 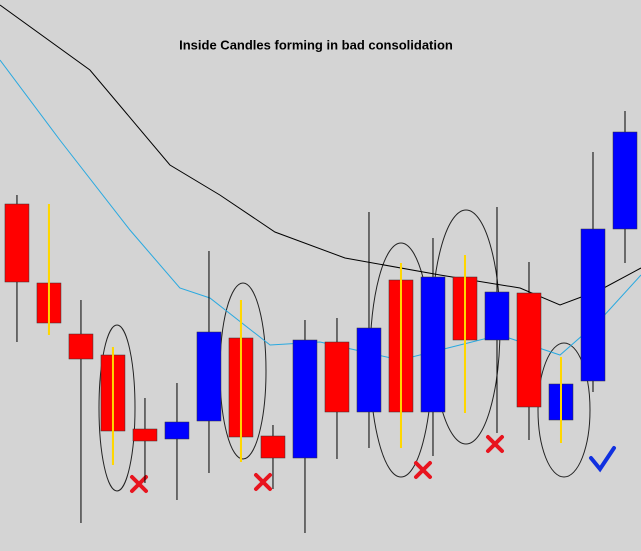 What do you see at coordinates (602, 459) in the screenshot?
I see `check-icon` at bounding box center [602, 459].